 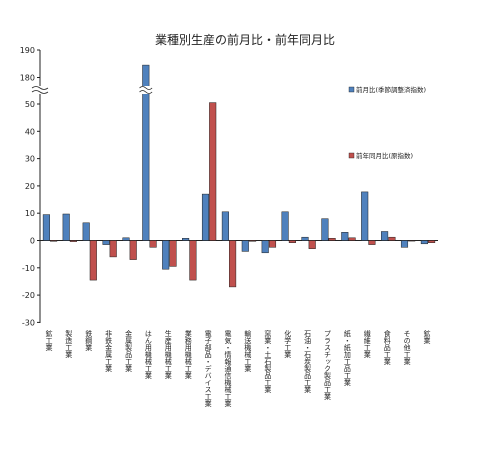 I want to click on category-label: 鉄鋼業, so click(x=89, y=340).